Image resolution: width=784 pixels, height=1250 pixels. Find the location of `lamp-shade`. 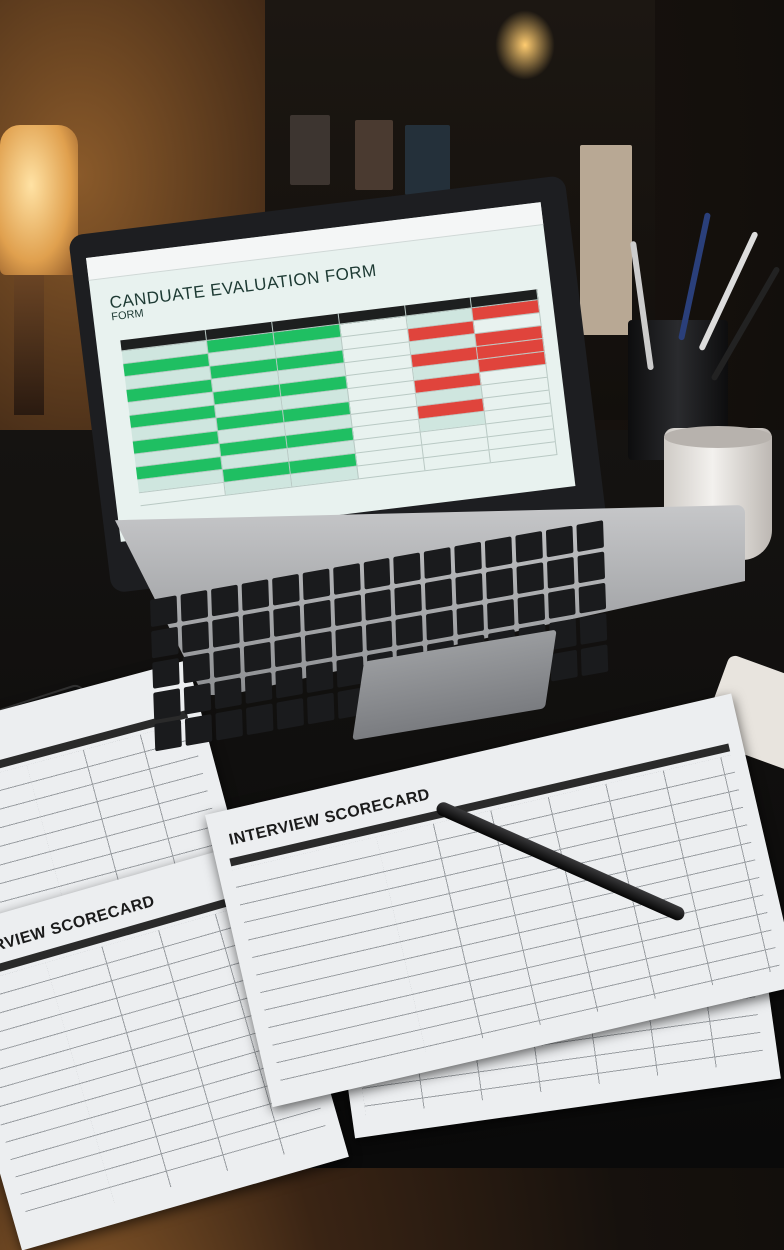

lamp-shade is located at coordinates (39, 200).